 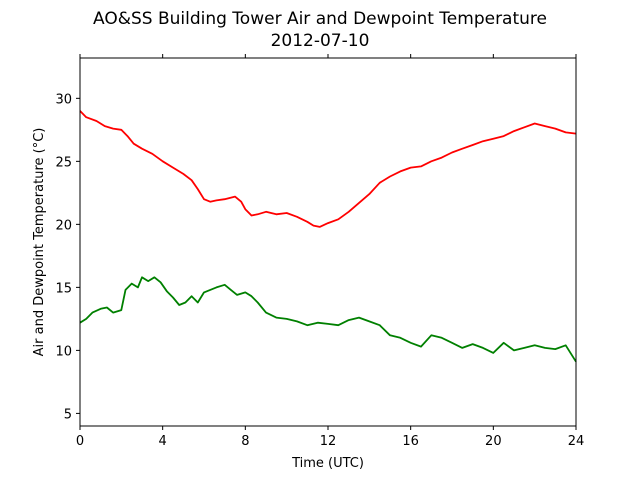 What do you see at coordinates (63, 351) in the screenshot?
I see `y-tick-label: 10` at bounding box center [63, 351].